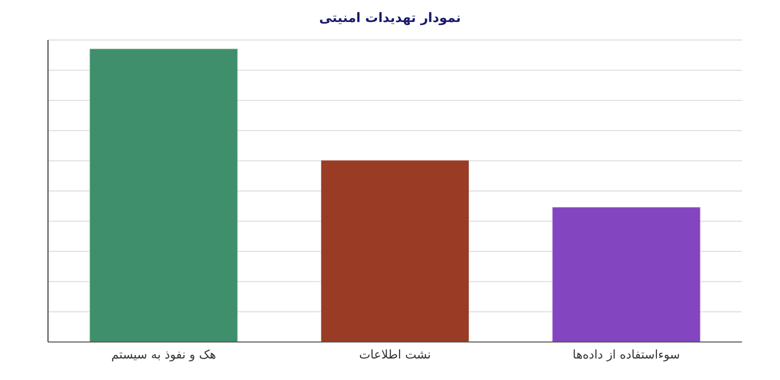 The image size is (780, 380). Describe the element at coordinates (395, 355) in the screenshot. I see `x-tick-label: نشت اطلاعات` at that location.